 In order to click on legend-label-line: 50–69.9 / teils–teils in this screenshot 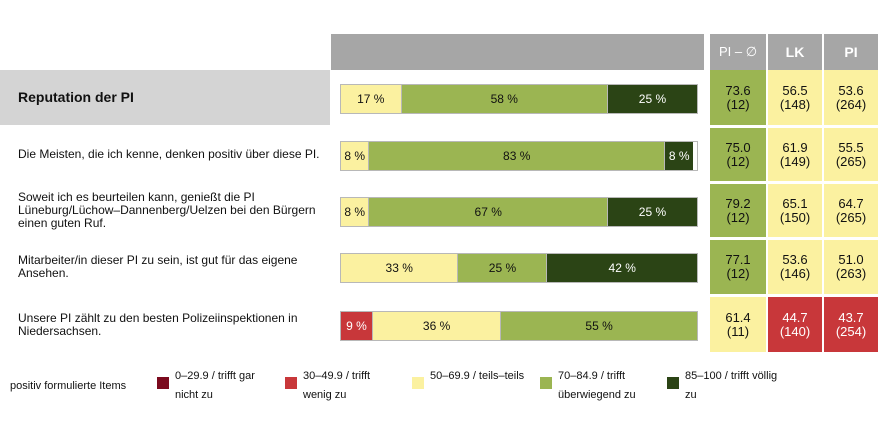, I will do `click(477, 376)`.